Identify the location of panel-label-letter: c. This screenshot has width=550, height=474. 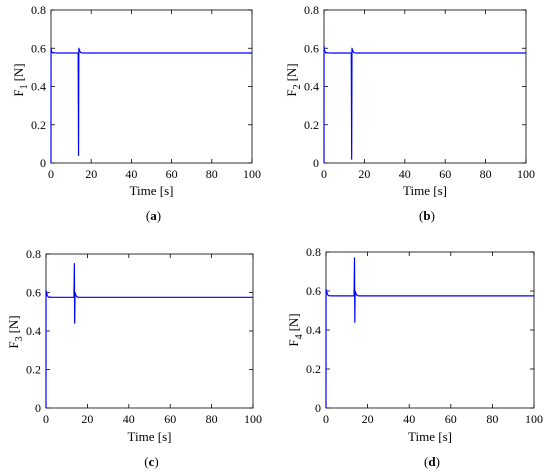
(152, 461).